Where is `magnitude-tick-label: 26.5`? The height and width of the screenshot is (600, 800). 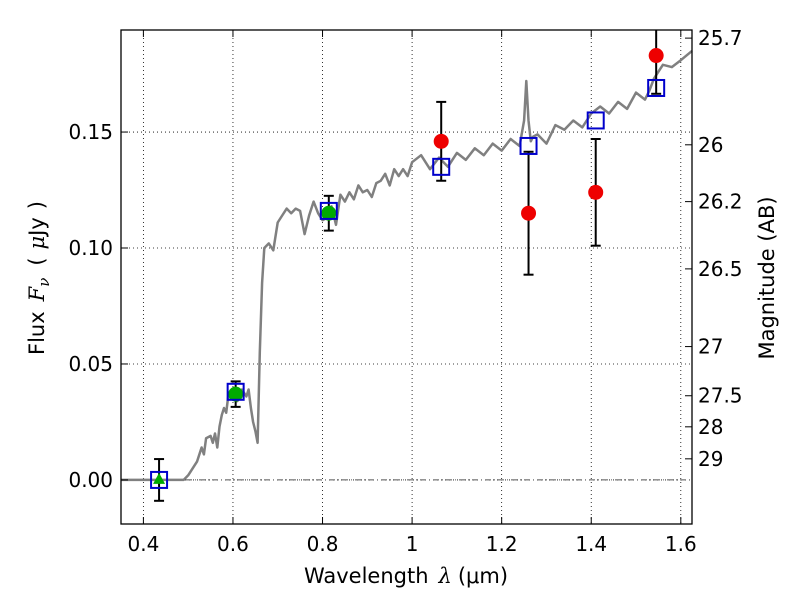 magnitude-tick-label: 26.5 is located at coordinates (720, 269).